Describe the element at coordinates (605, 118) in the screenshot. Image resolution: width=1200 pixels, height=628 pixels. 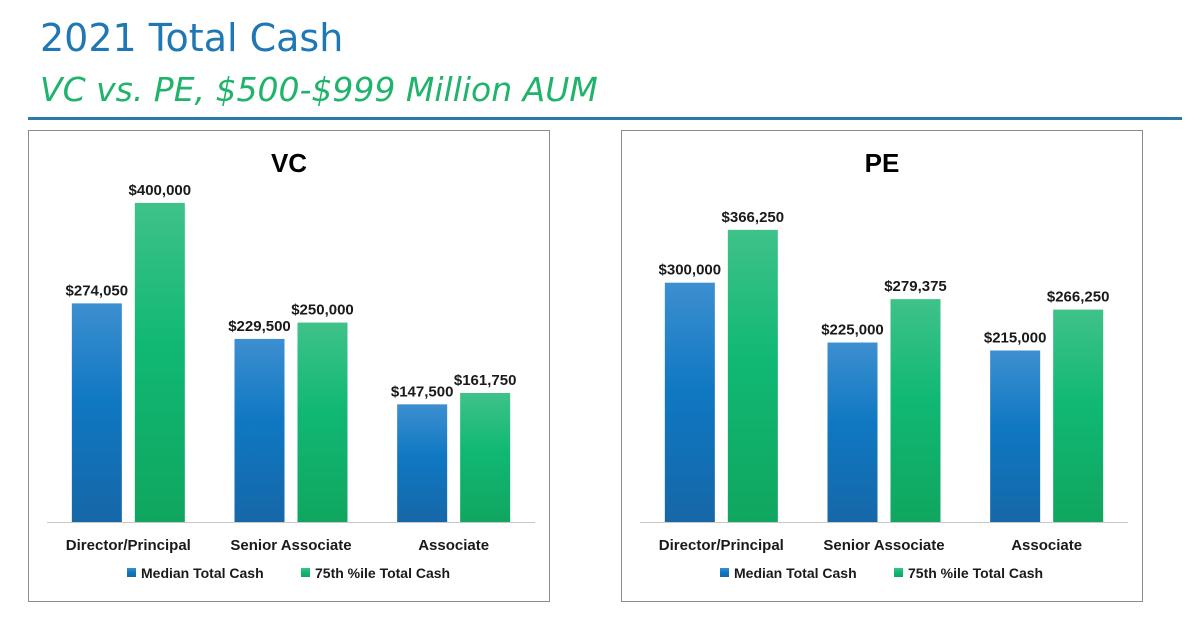
I see `title-divider` at that location.